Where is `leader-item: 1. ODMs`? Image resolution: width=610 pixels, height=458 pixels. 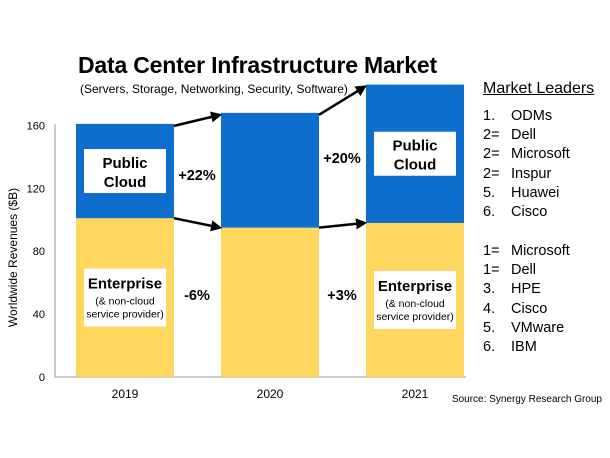 leader-item: 1. ODMs is located at coordinates (526, 116).